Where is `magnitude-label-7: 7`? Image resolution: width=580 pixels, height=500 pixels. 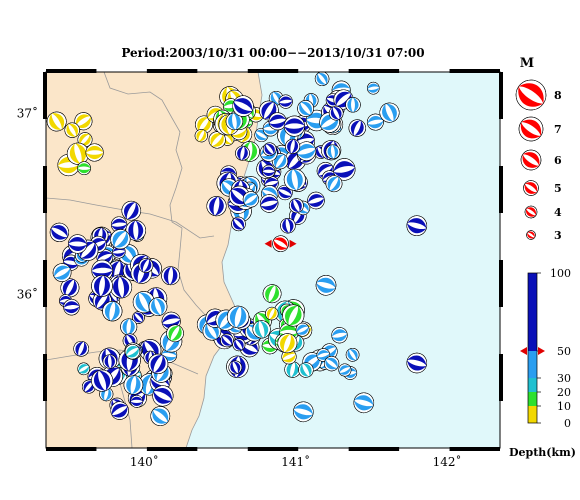
magnitude-label-7: 7 is located at coordinates (558, 129).